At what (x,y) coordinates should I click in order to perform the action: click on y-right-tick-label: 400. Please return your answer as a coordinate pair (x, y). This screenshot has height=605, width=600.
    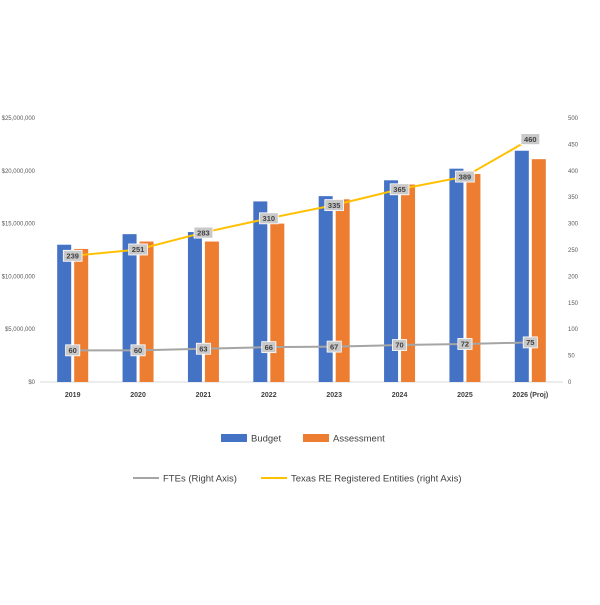
    Looking at the image, I should click on (573, 172).